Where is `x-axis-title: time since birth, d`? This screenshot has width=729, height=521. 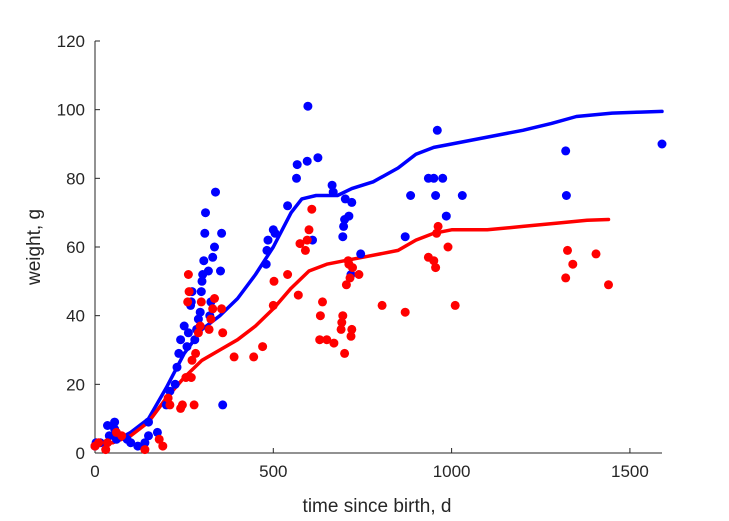
x-axis-title: time since birth, d is located at coordinates (377, 506).